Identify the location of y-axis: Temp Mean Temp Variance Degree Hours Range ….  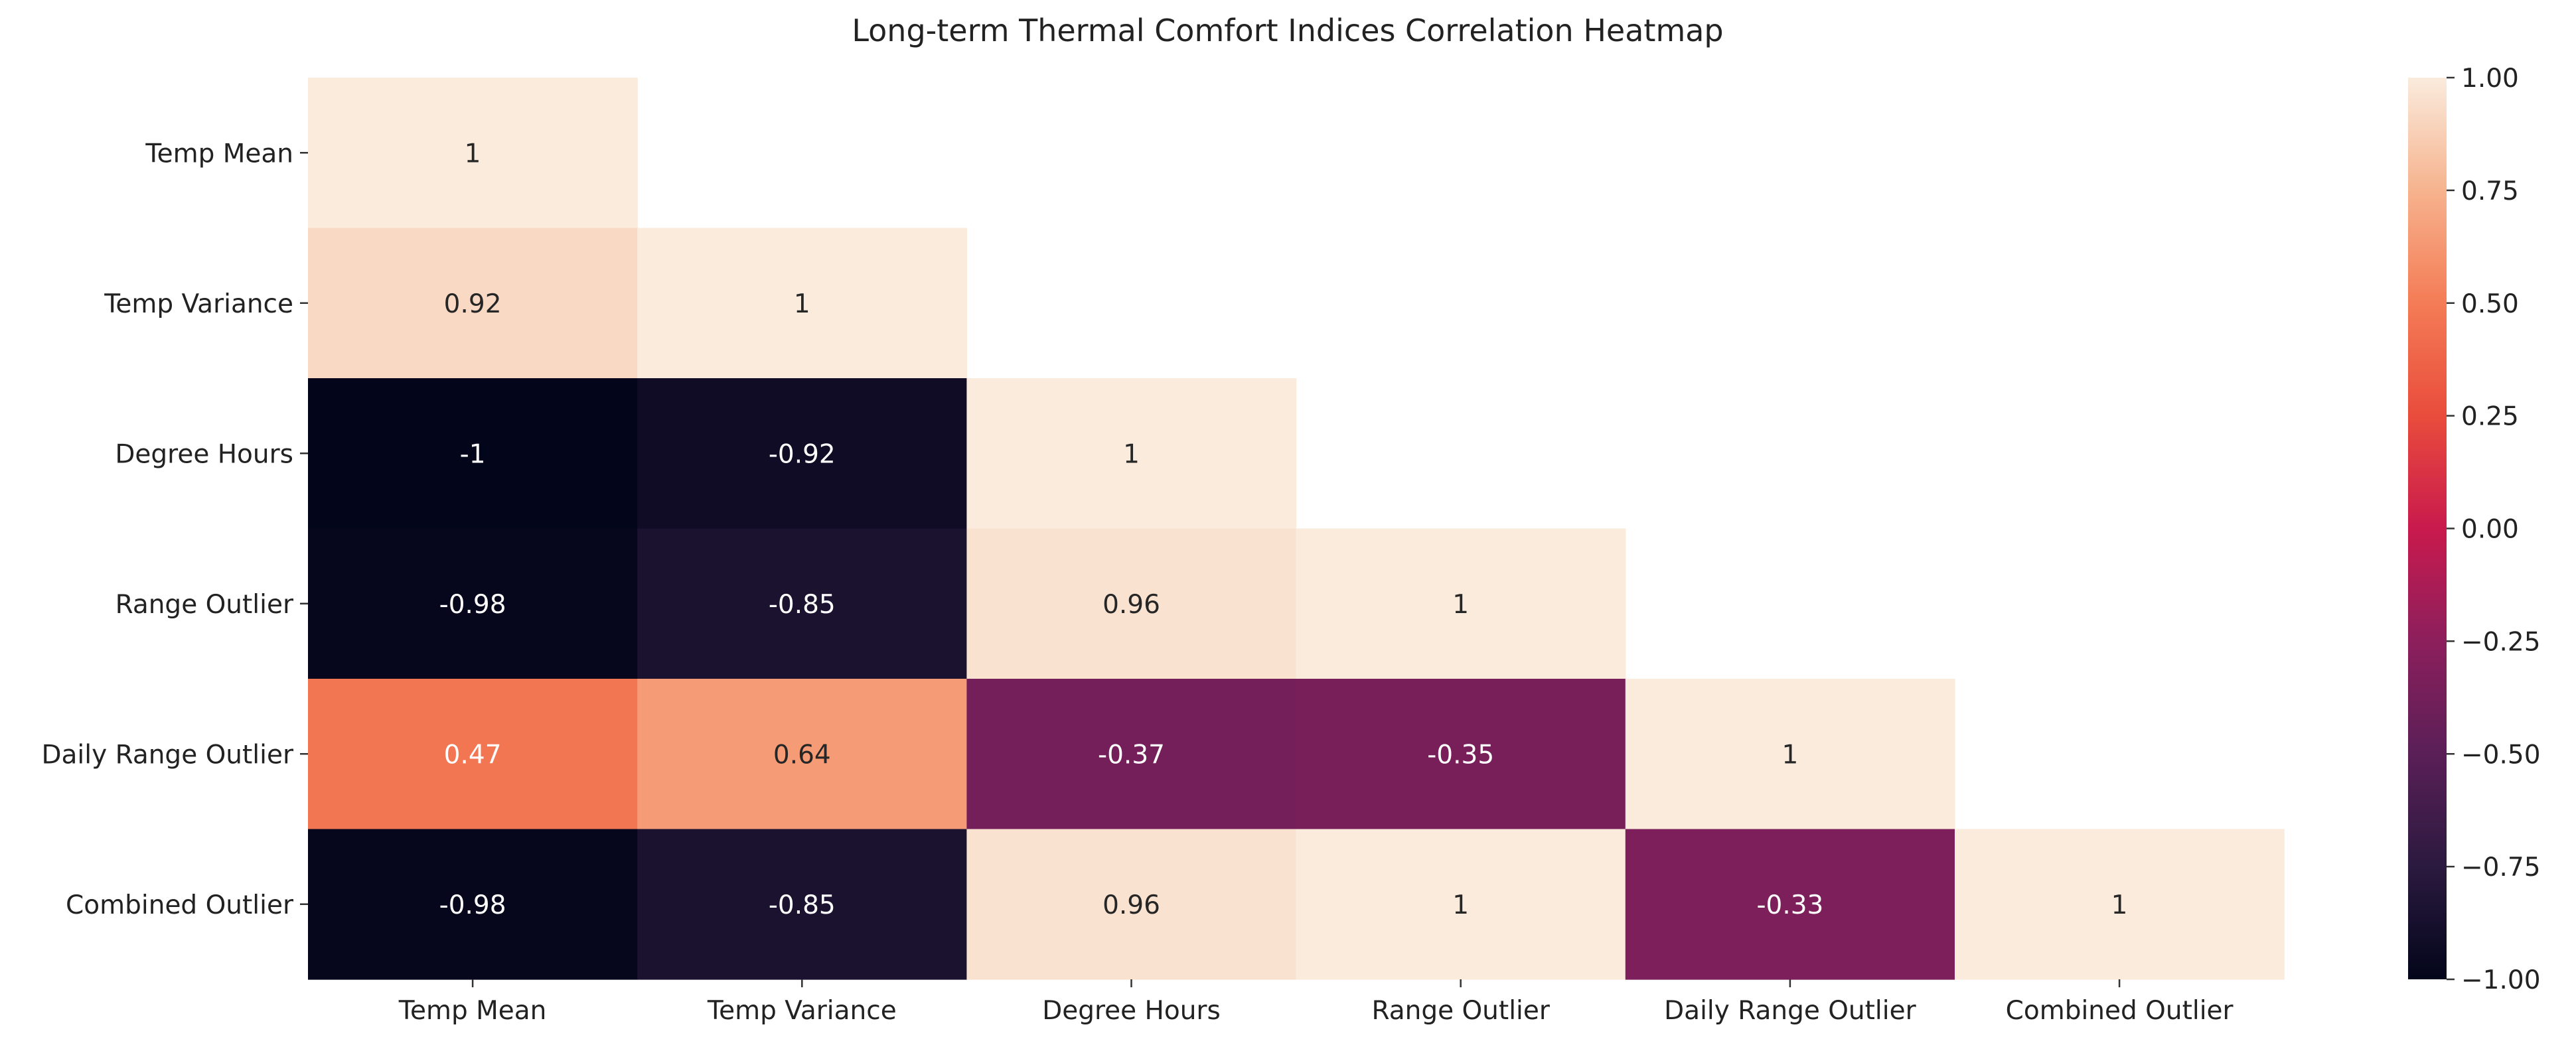
(175, 529).